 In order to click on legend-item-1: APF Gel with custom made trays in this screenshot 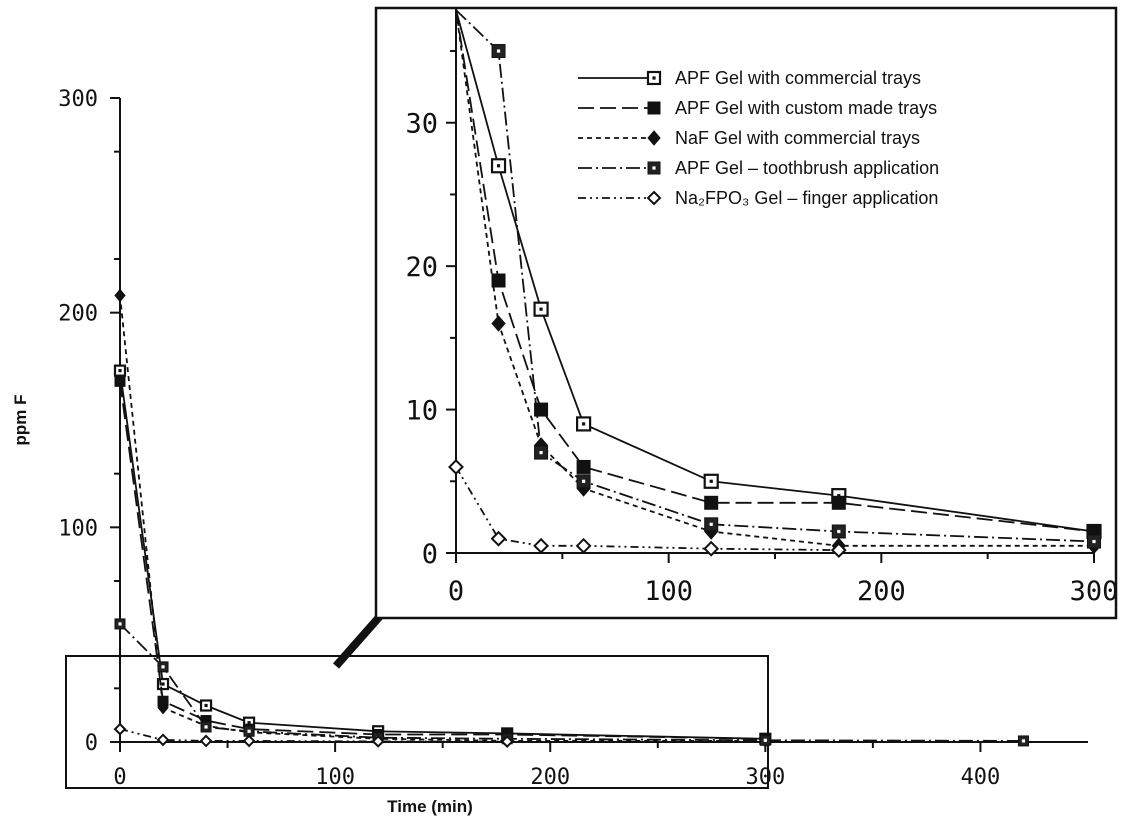, I will do `click(757, 108)`.